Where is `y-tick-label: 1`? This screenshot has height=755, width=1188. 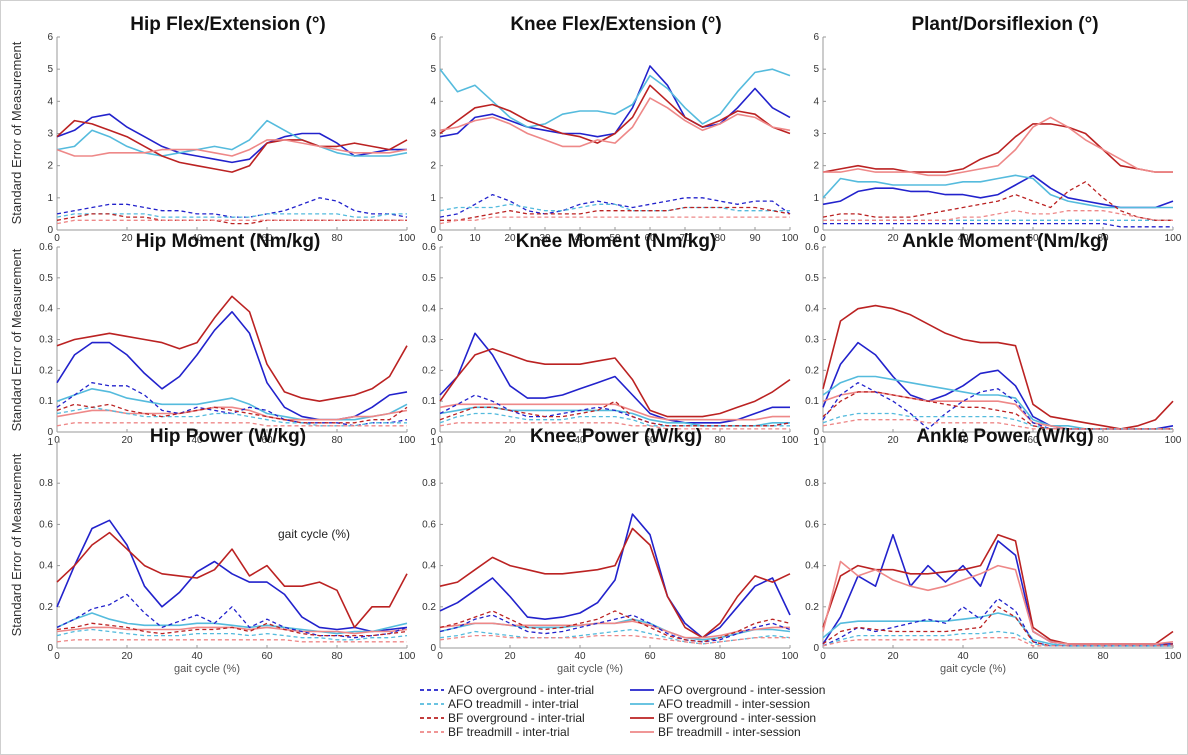 y-tick-label: 1 is located at coordinates (50, 442).